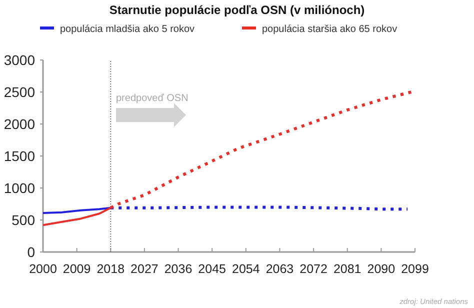  What do you see at coordinates (280, 269) in the screenshot?
I see `x-tick-label: 2063` at bounding box center [280, 269].